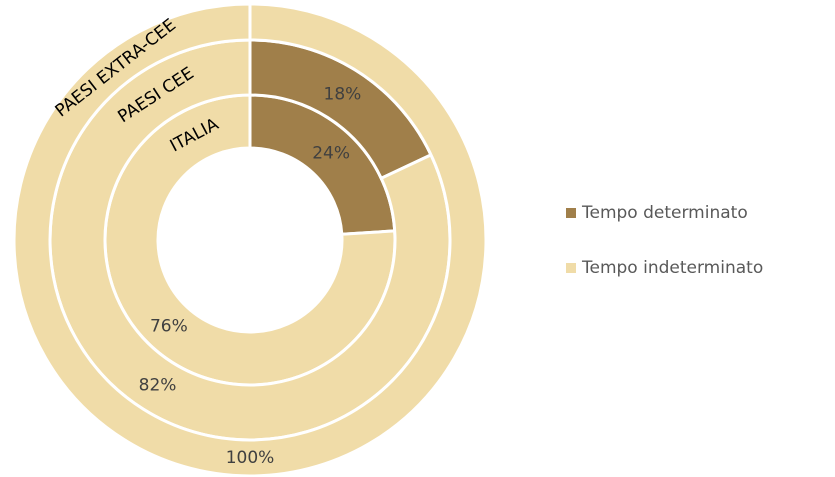 This screenshot has height=477, width=835. I want to click on data-label: 82%, so click(158, 386).